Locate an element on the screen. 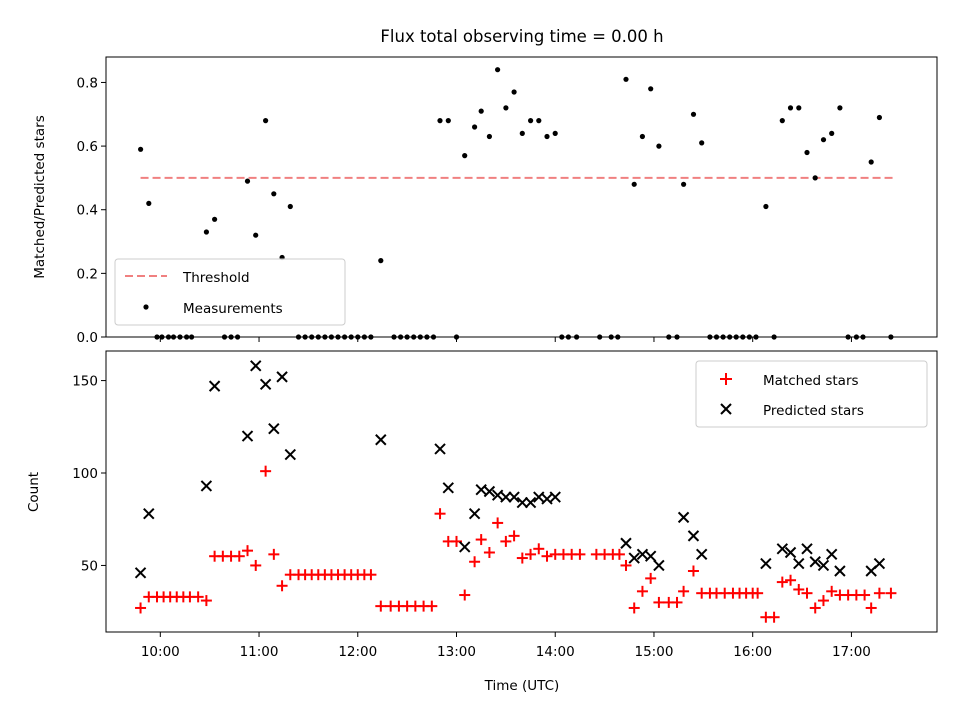 The image size is (960, 720). bottom-legend: Matched stars Predicted stars is located at coordinates (811, 394).